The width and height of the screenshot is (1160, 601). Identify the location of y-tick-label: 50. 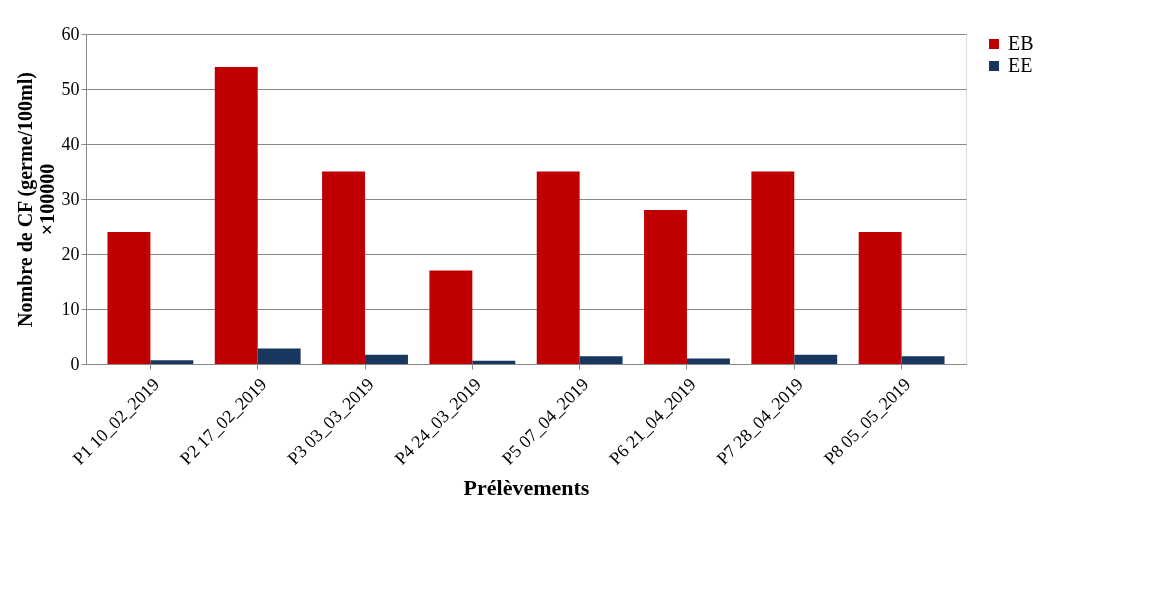
(70, 88).